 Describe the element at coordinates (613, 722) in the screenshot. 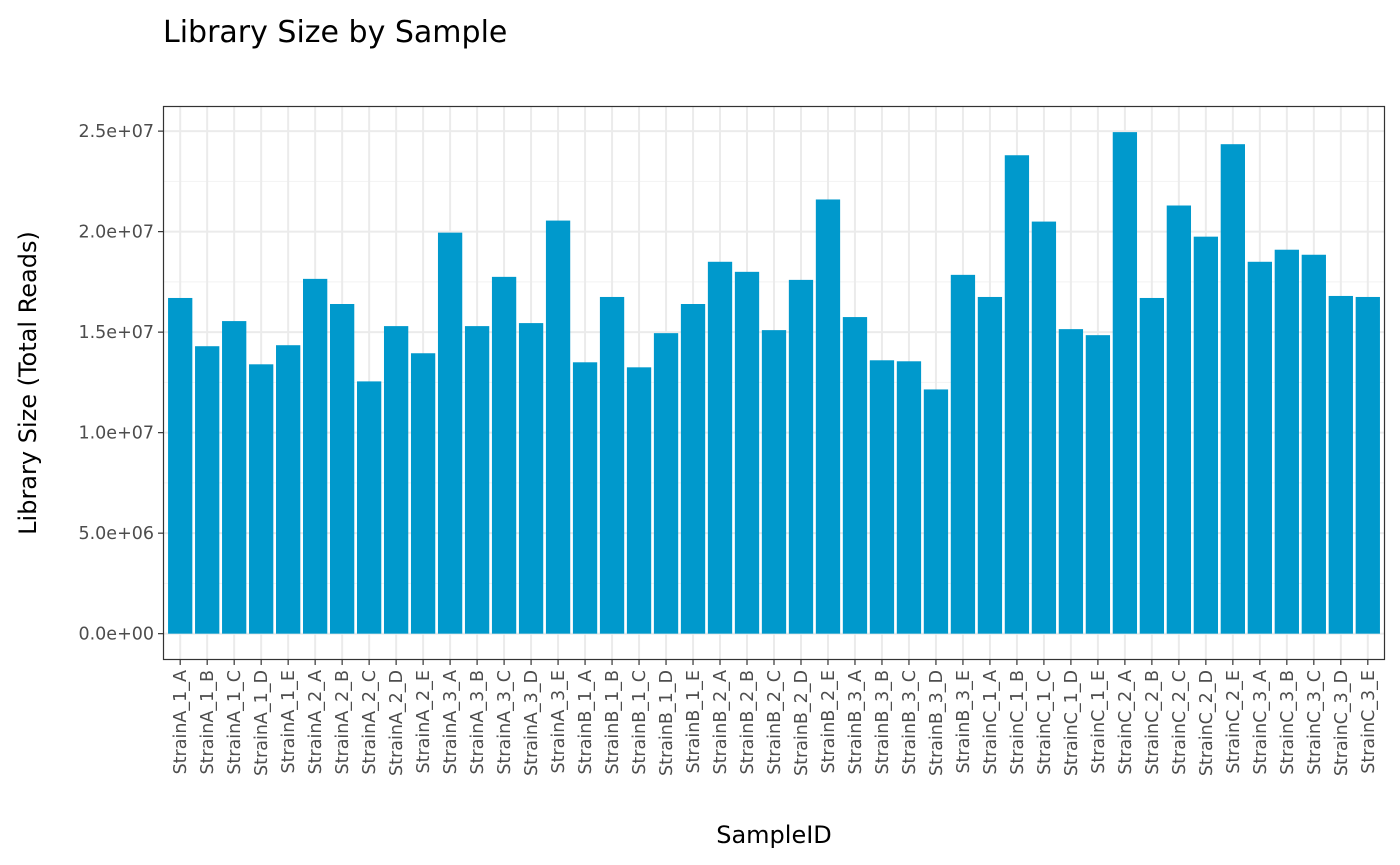

I see `x-tick-label: StrainB_1_B` at that location.